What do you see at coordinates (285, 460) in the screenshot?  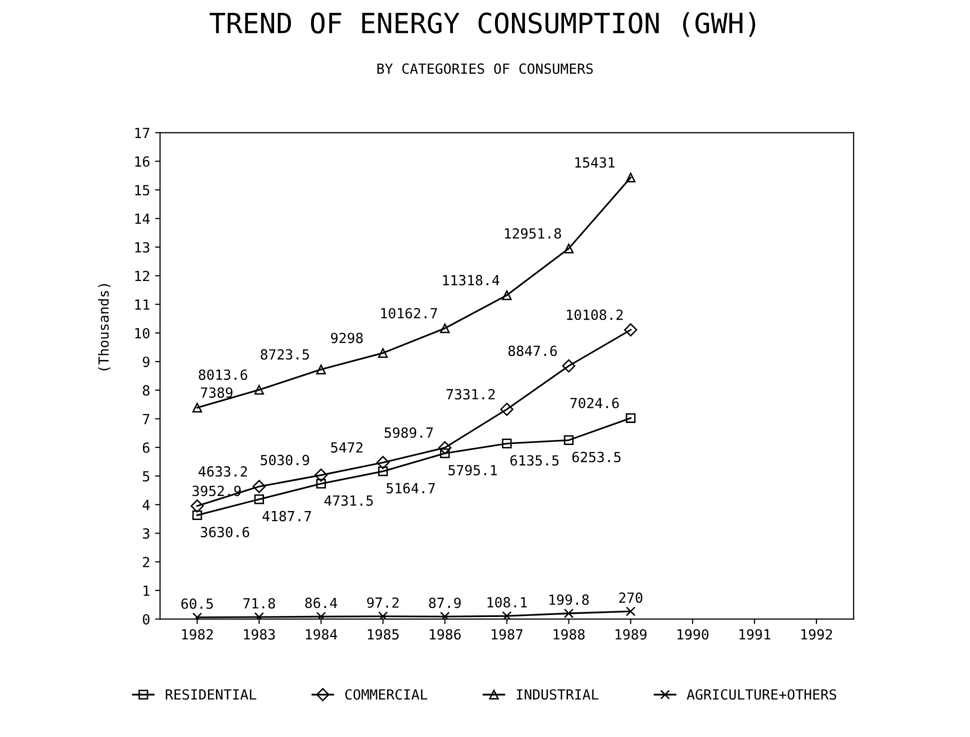 I see `annotation: 5030.9` at bounding box center [285, 460].